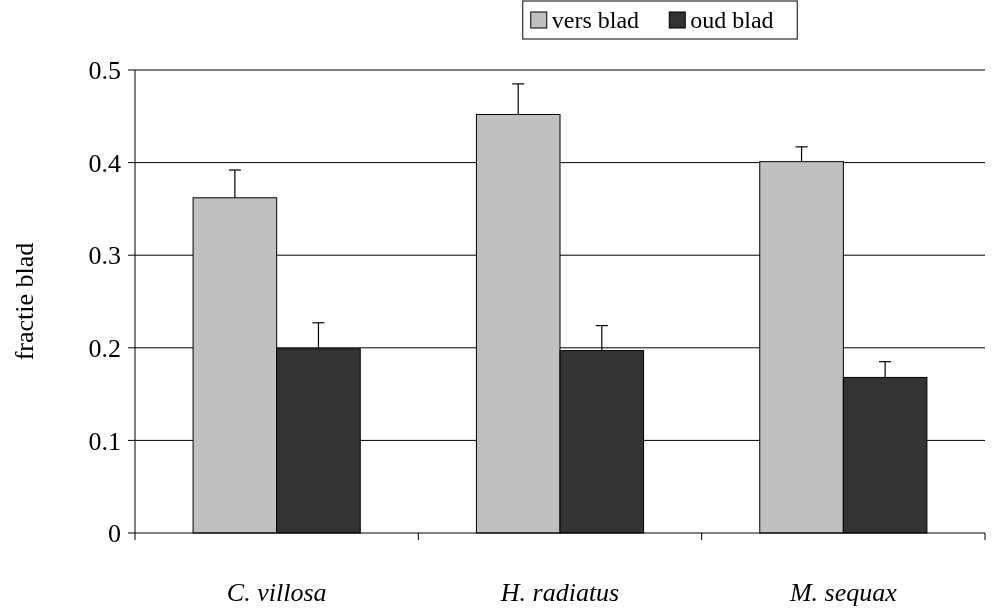  What do you see at coordinates (595, 20) in the screenshot?
I see `legend-label: vers blad` at bounding box center [595, 20].